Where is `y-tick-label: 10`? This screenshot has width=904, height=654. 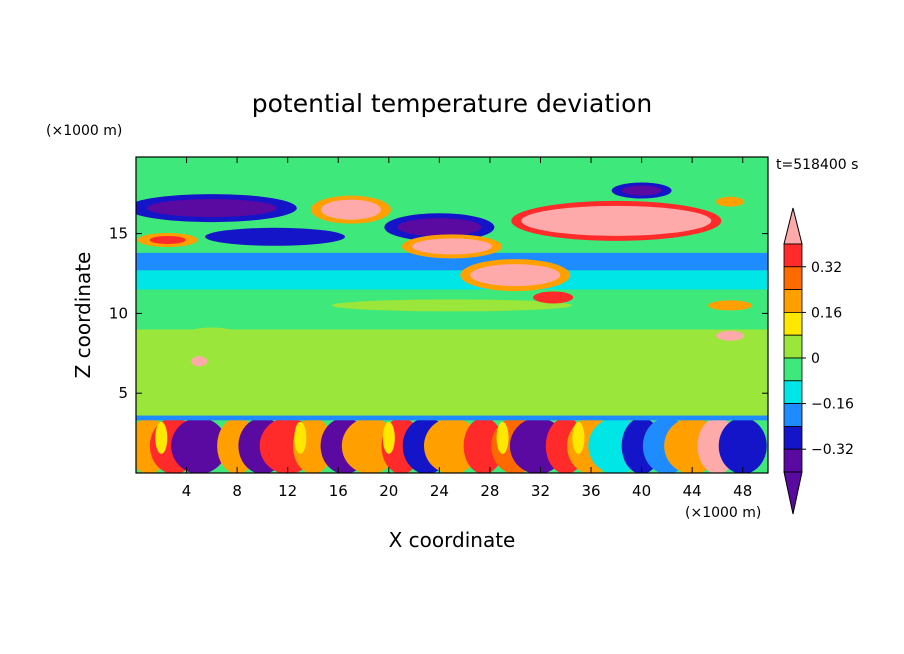
y-tick-label: 10 is located at coordinates (118, 313).